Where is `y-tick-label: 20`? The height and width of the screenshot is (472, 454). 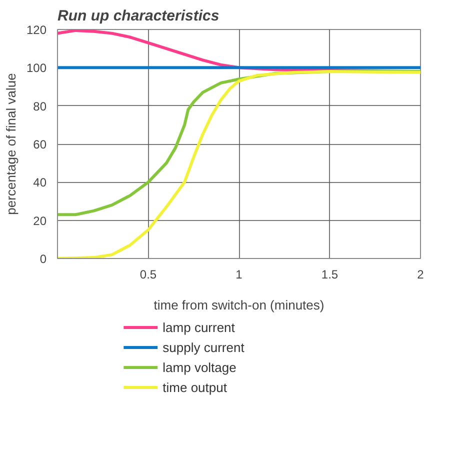
y-tick-label: 20 is located at coordinates (40, 221).